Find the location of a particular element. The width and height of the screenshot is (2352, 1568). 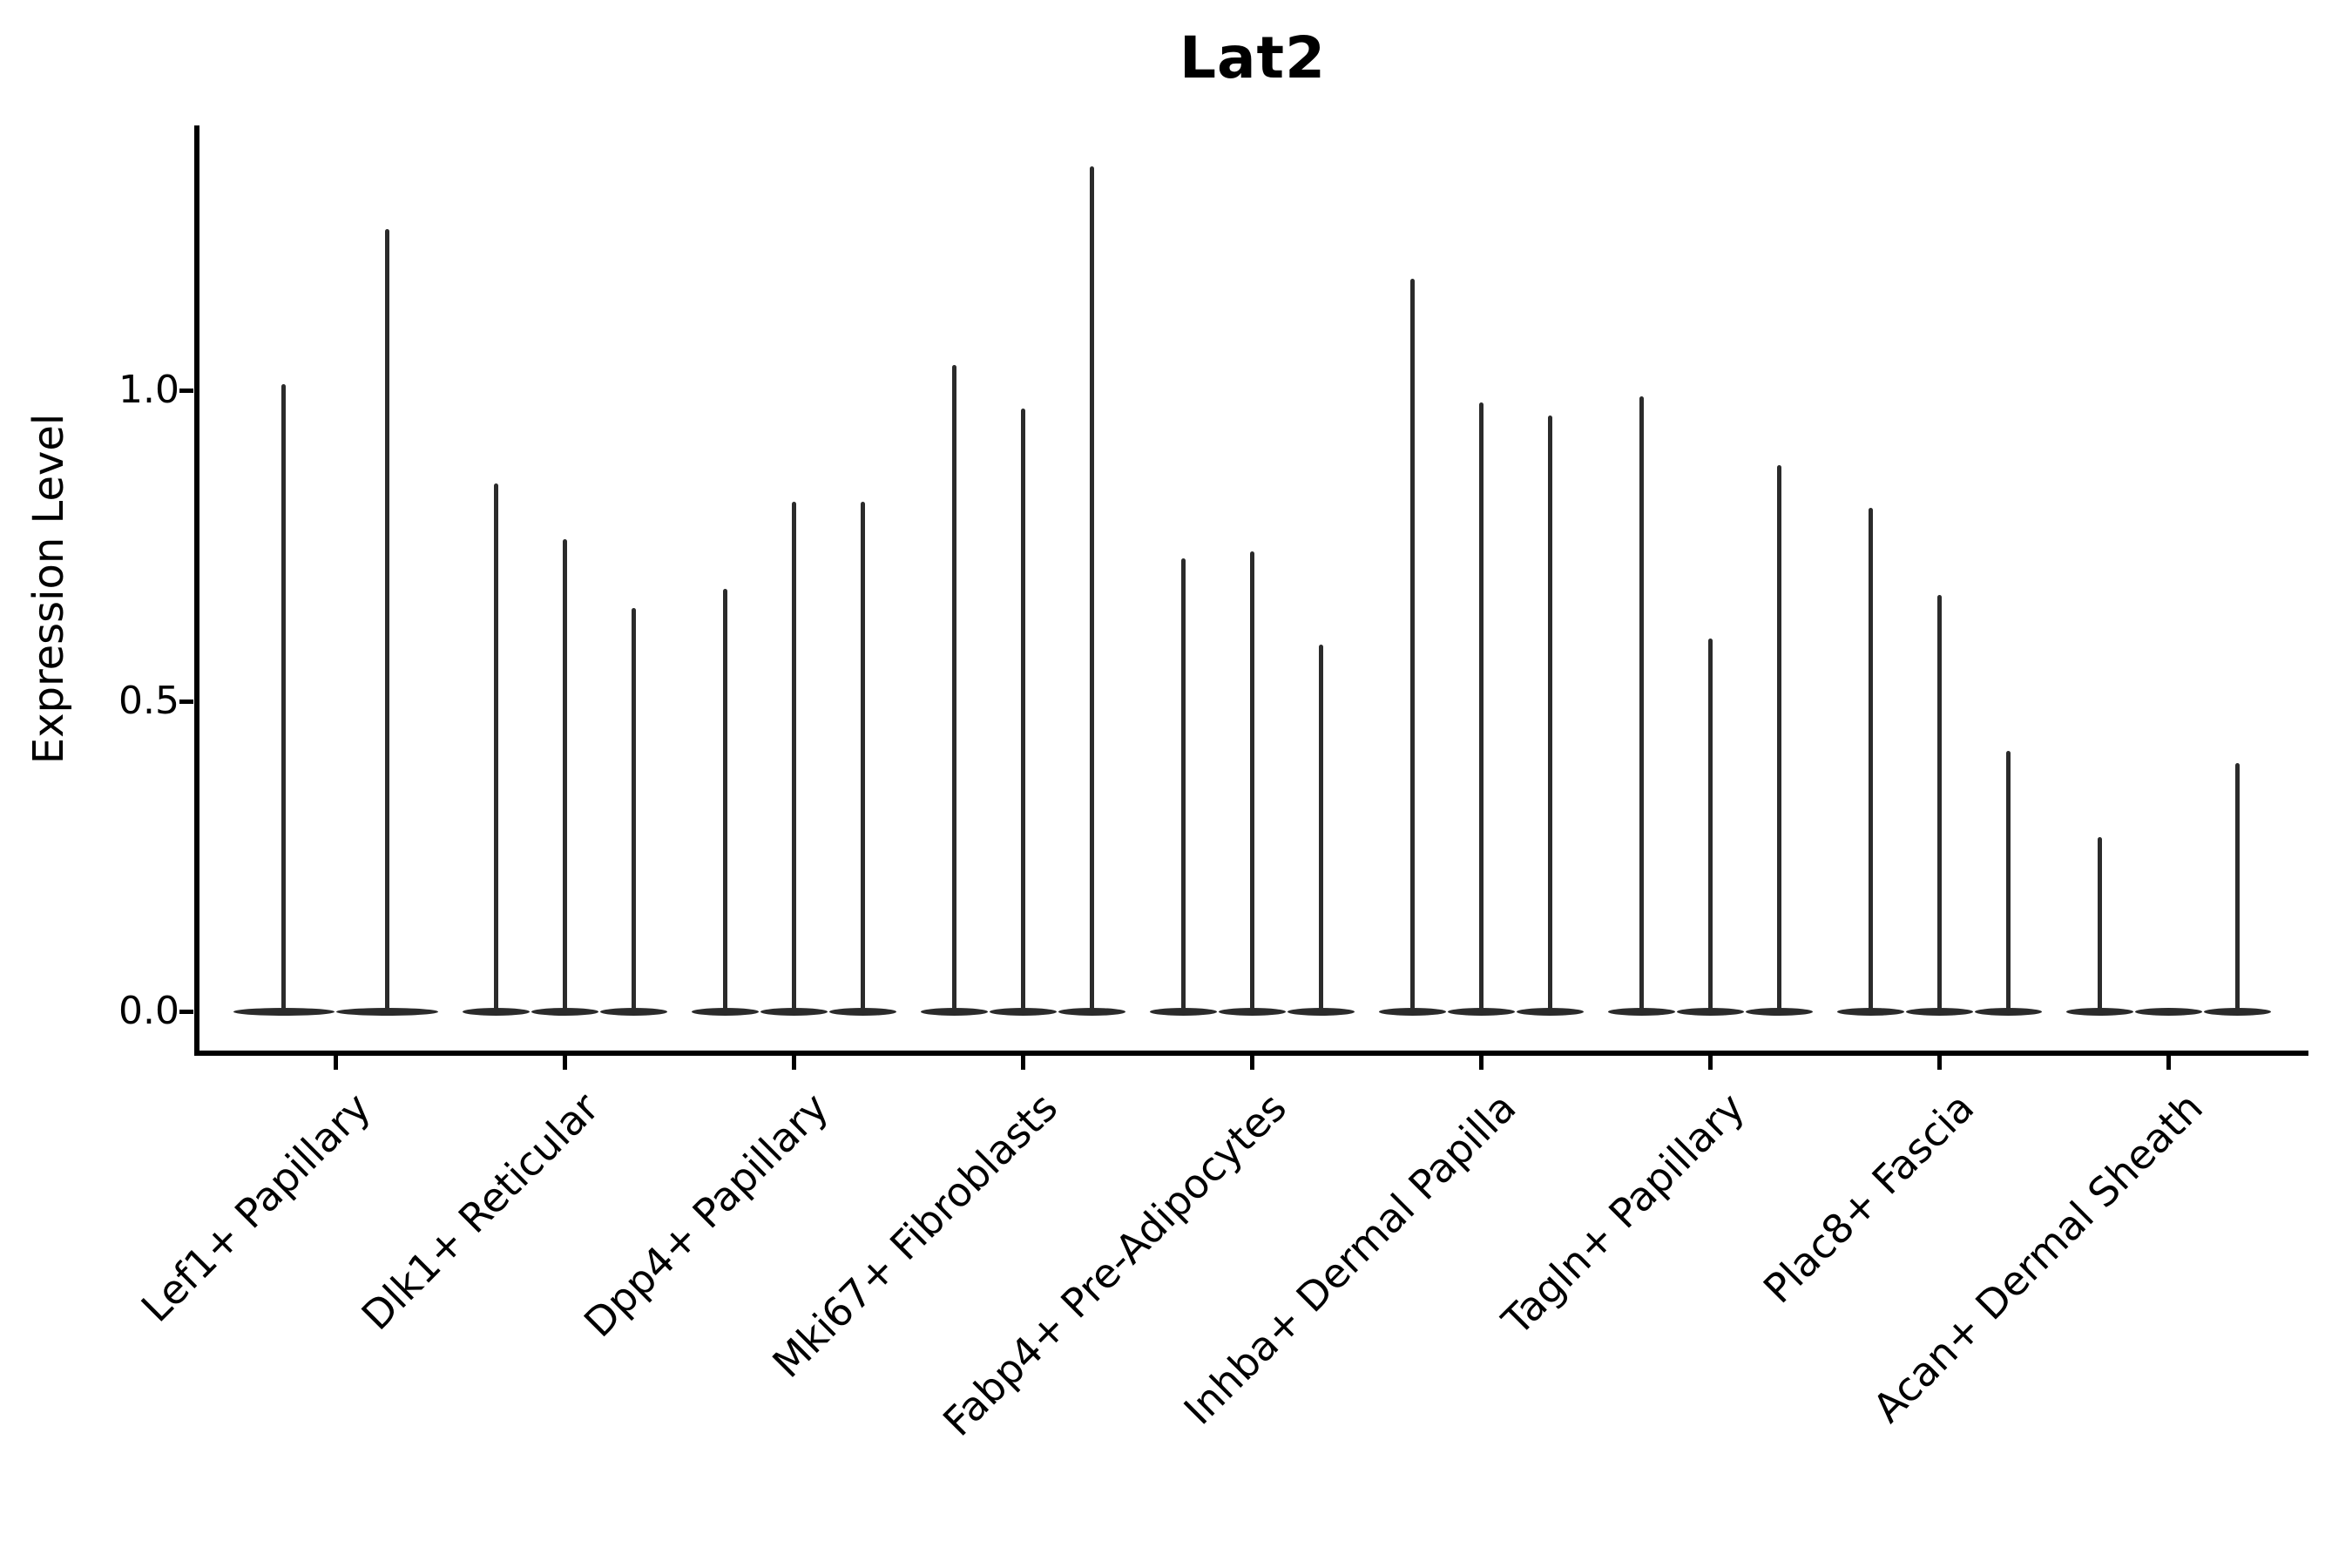

y-tick-label: 0.5 is located at coordinates (148, 700).